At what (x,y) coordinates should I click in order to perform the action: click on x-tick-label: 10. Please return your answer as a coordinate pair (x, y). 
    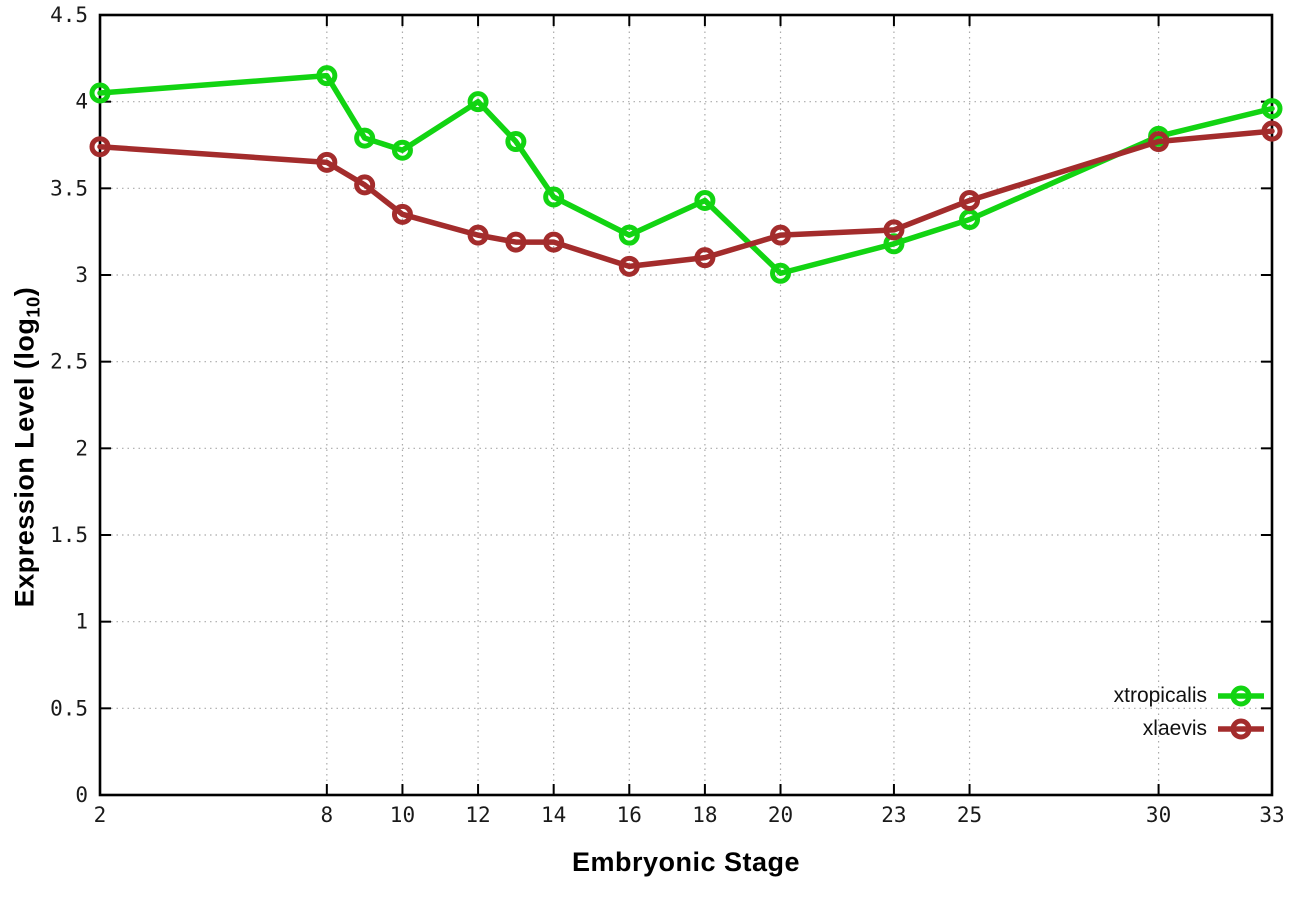
    Looking at the image, I should click on (402, 815).